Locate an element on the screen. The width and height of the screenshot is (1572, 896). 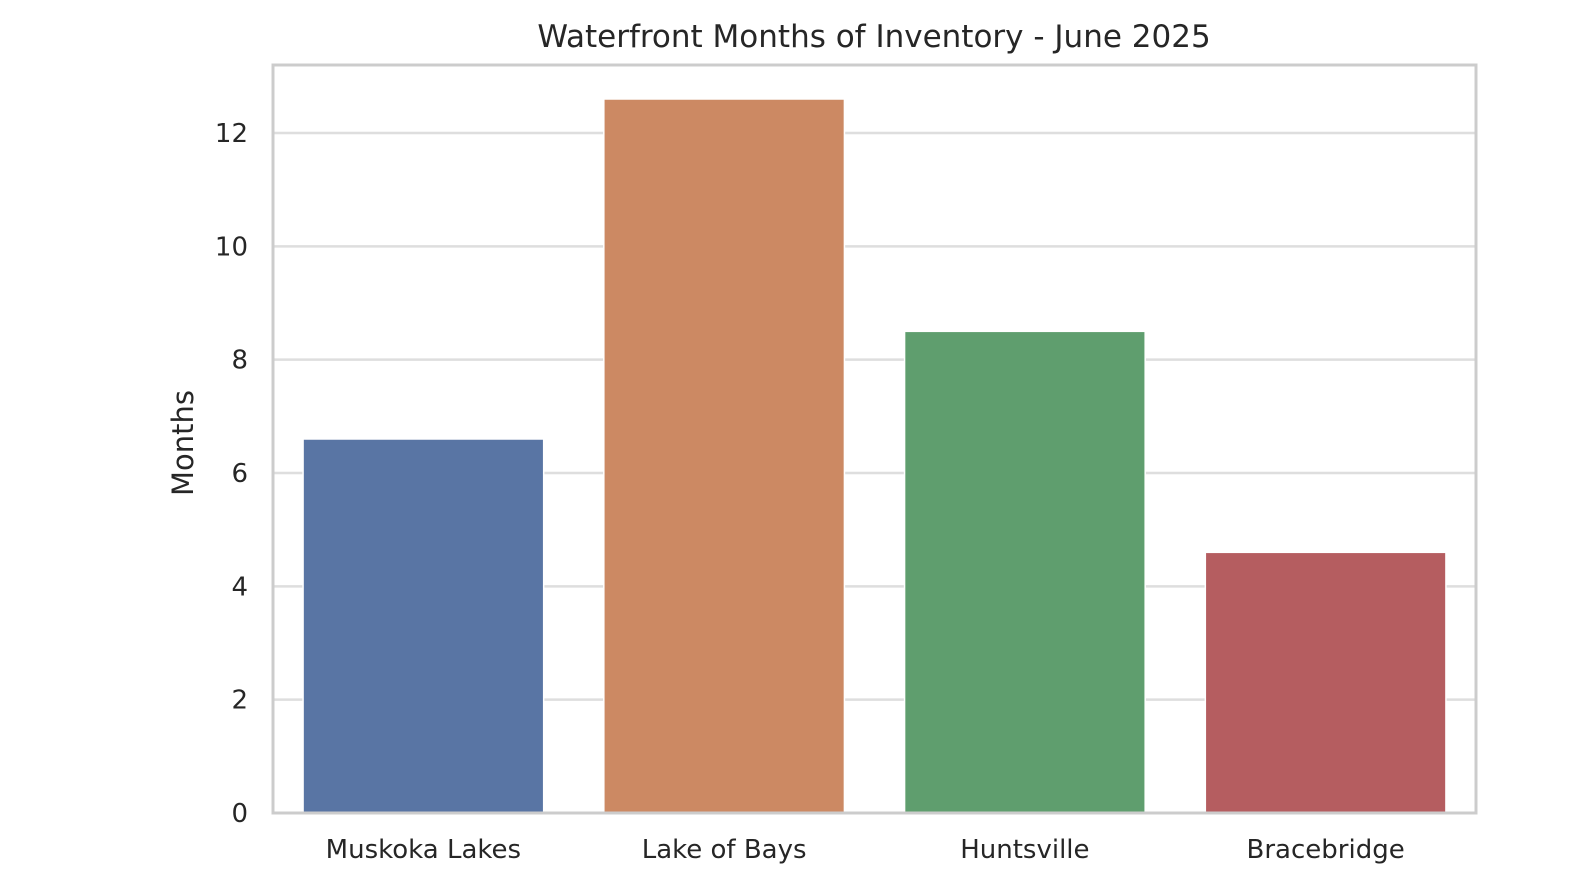
y-tick-label: 8 is located at coordinates (239, 361).